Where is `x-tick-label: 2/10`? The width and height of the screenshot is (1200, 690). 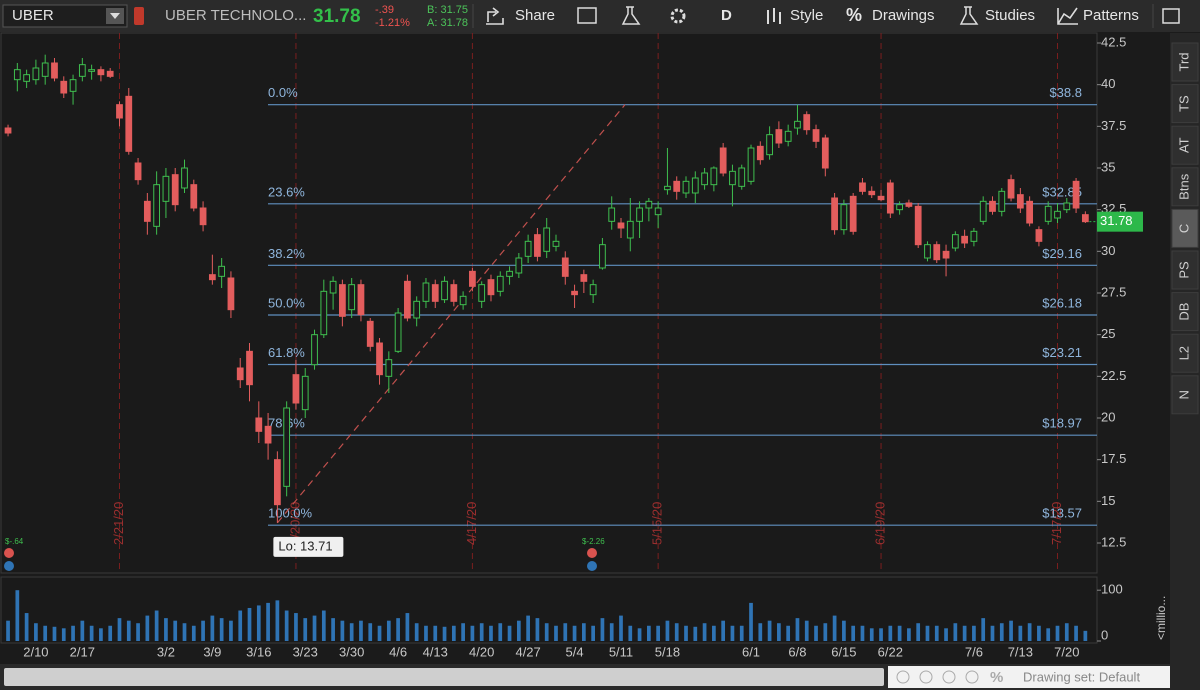
x-tick-label: 2/10 is located at coordinates (35, 651).